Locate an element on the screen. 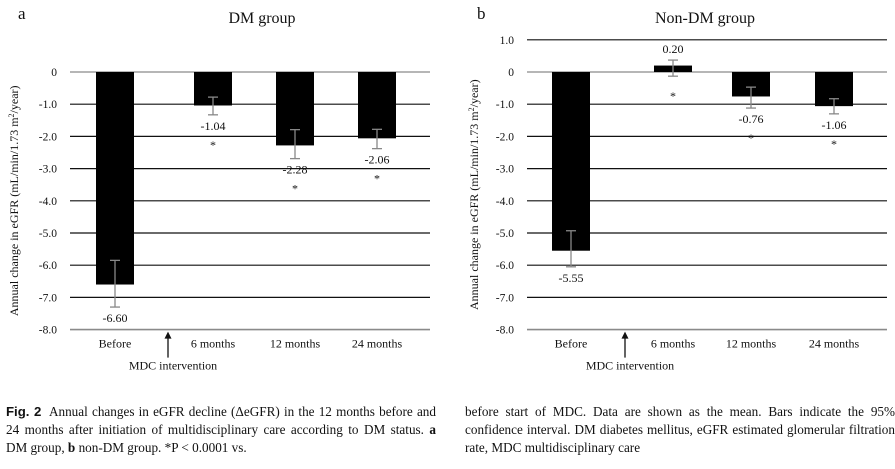  panel-b-x-tick-label: 12 months is located at coordinates (751, 344).